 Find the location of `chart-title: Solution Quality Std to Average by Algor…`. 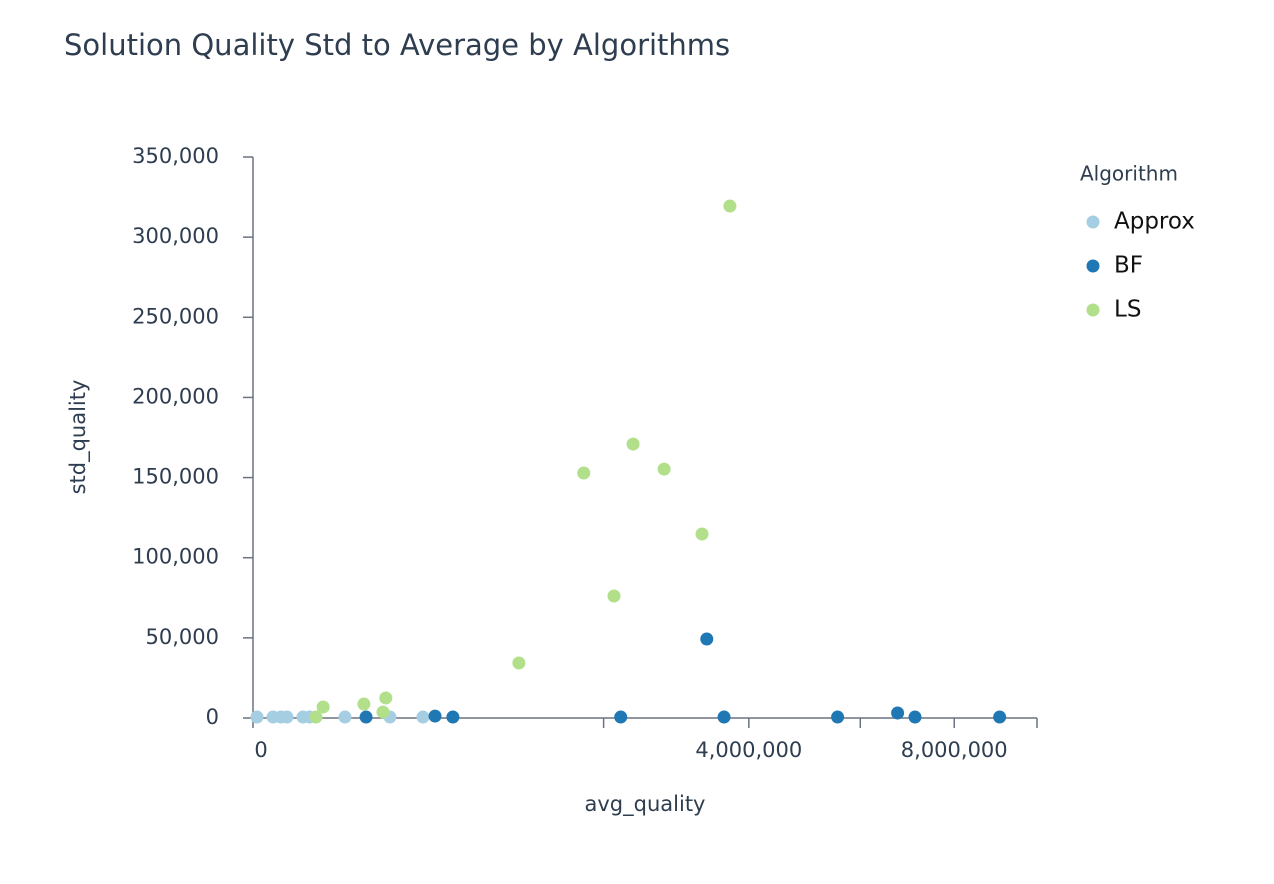

chart-title: Solution Quality Std to Average by Algor… is located at coordinates (397, 45).